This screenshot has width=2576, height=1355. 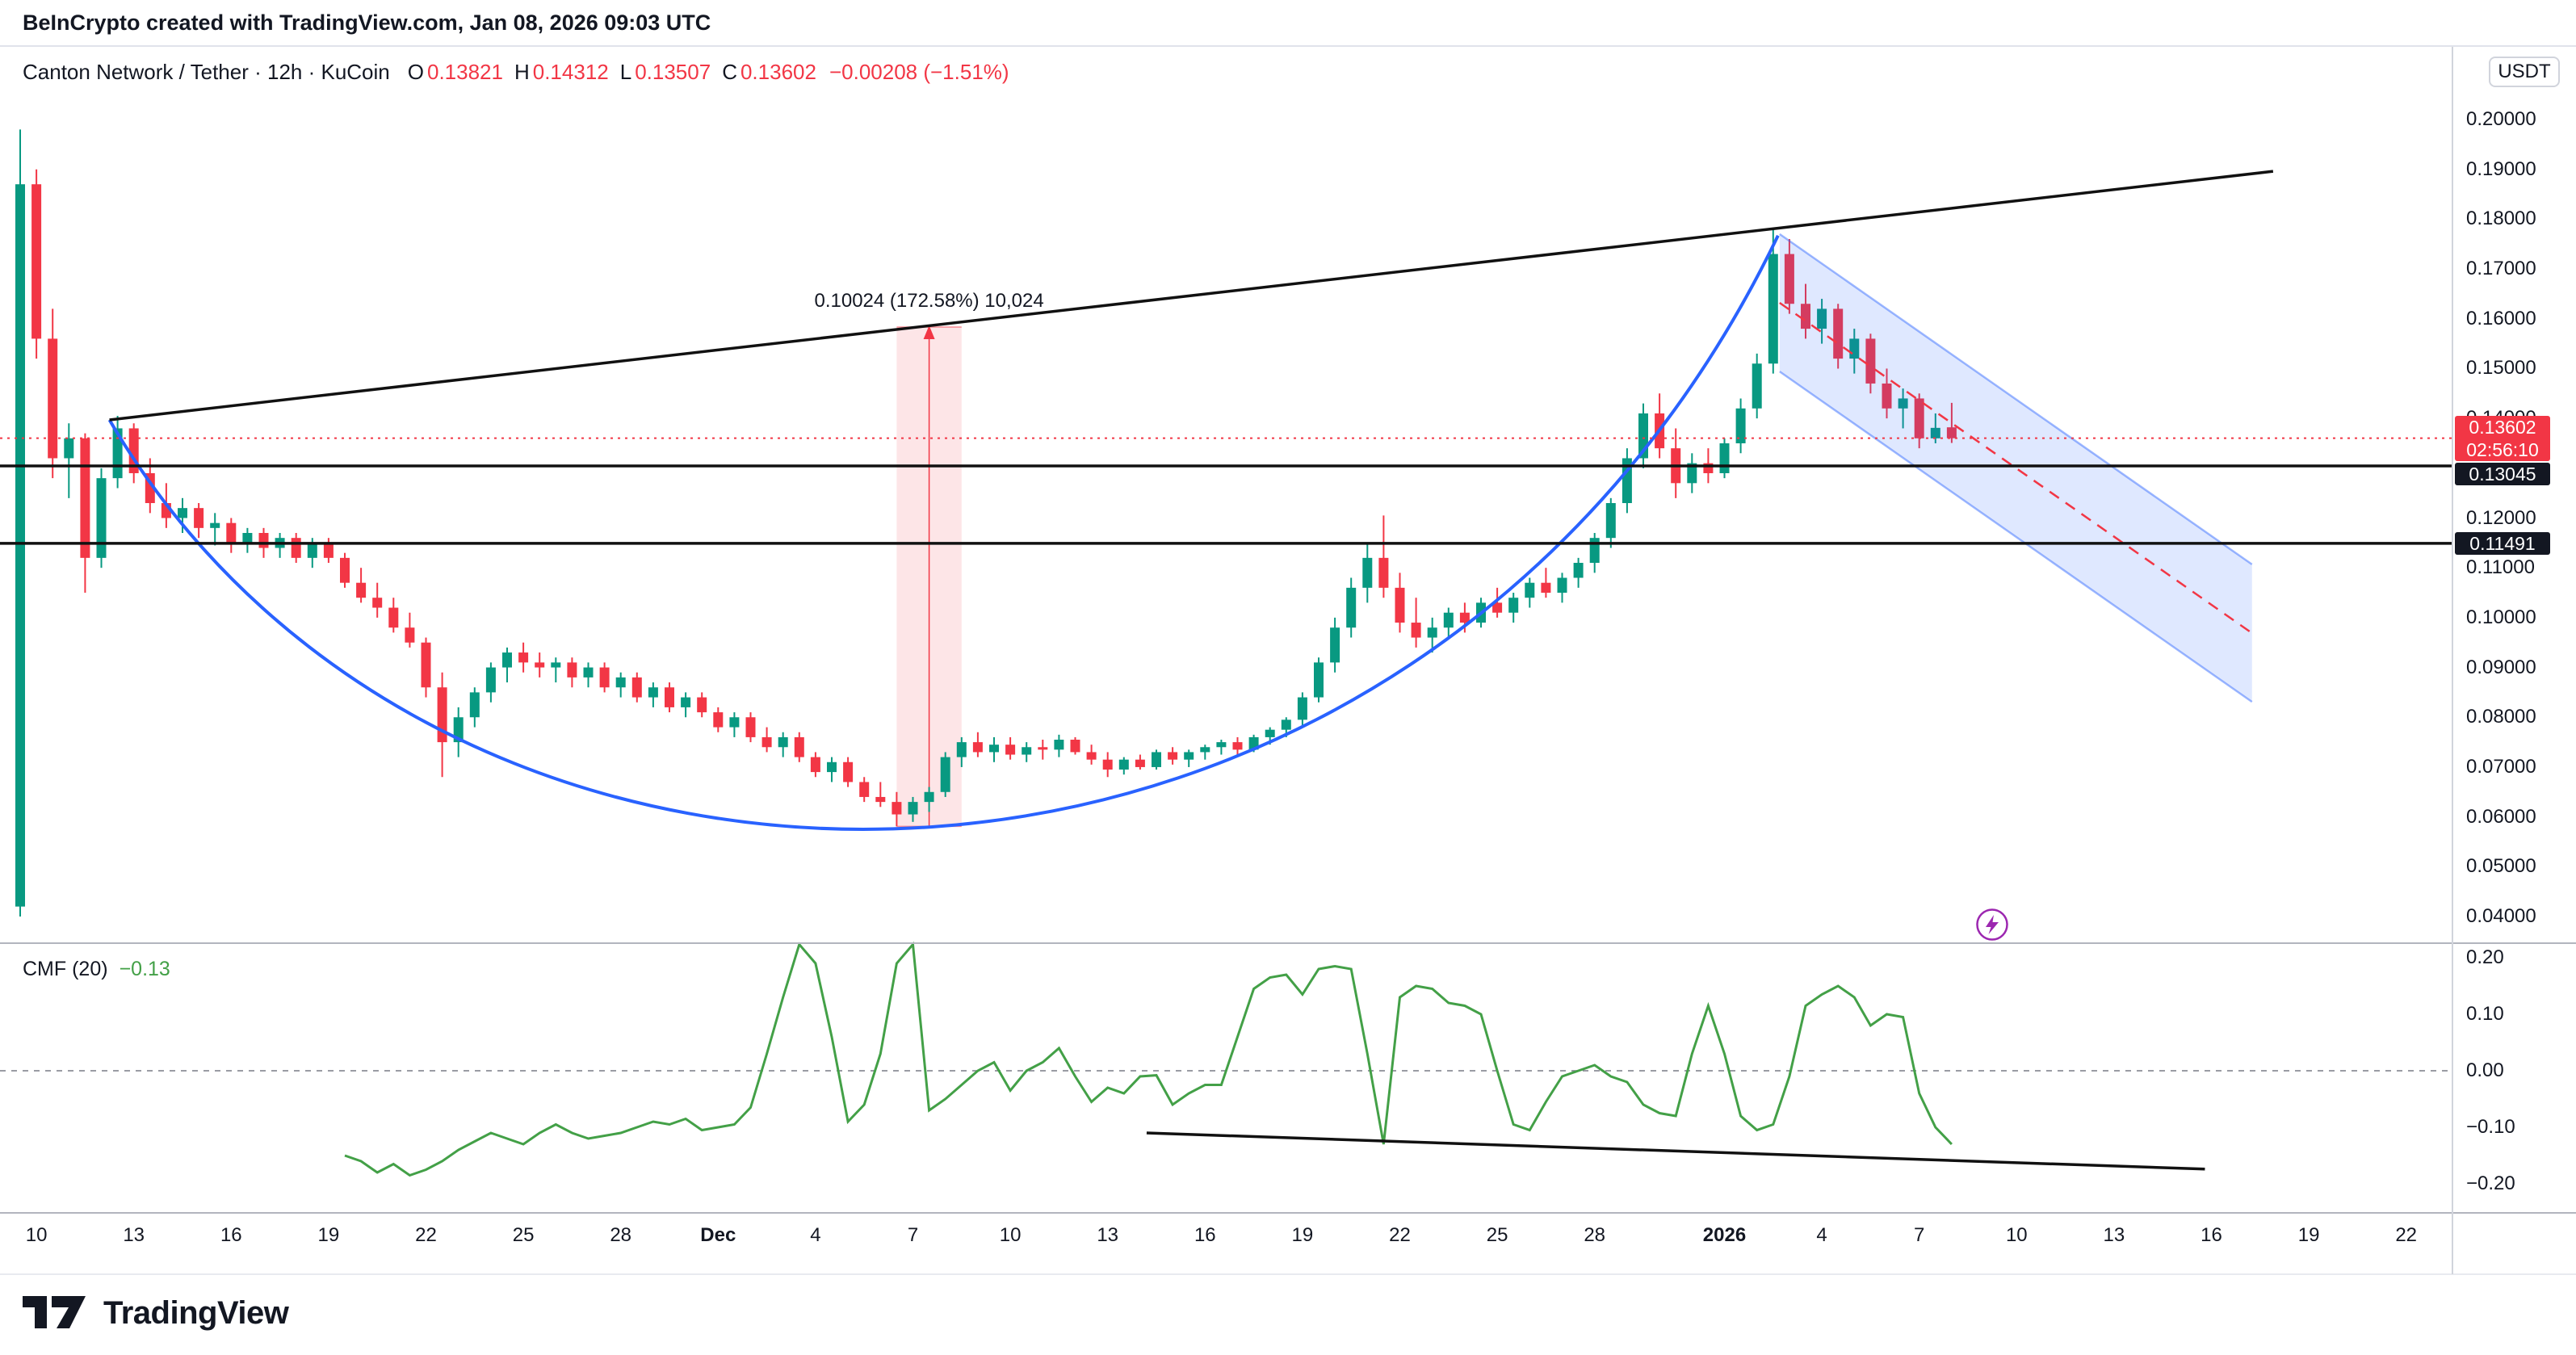 What do you see at coordinates (2490, 1183) in the screenshot?
I see `cmf-tick-label: −0.20` at bounding box center [2490, 1183].